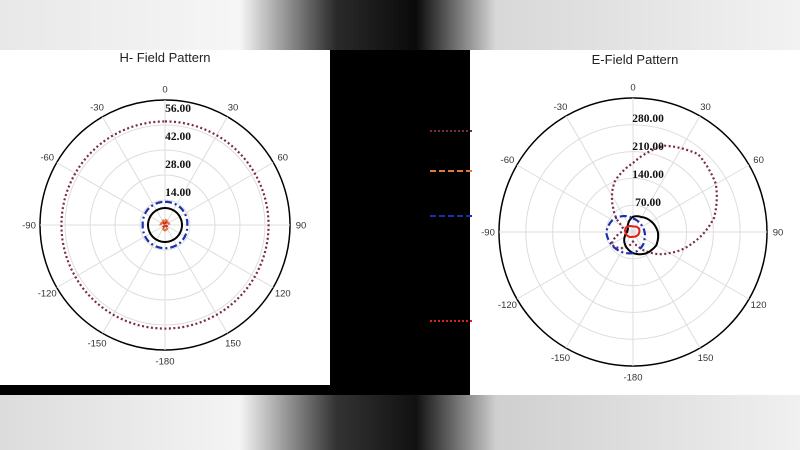 This screenshot has height=450, width=800. What do you see at coordinates (178, 193) in the screenshot?
I see `radial-tick-label: 14.00` at bounding box center [178, 193].